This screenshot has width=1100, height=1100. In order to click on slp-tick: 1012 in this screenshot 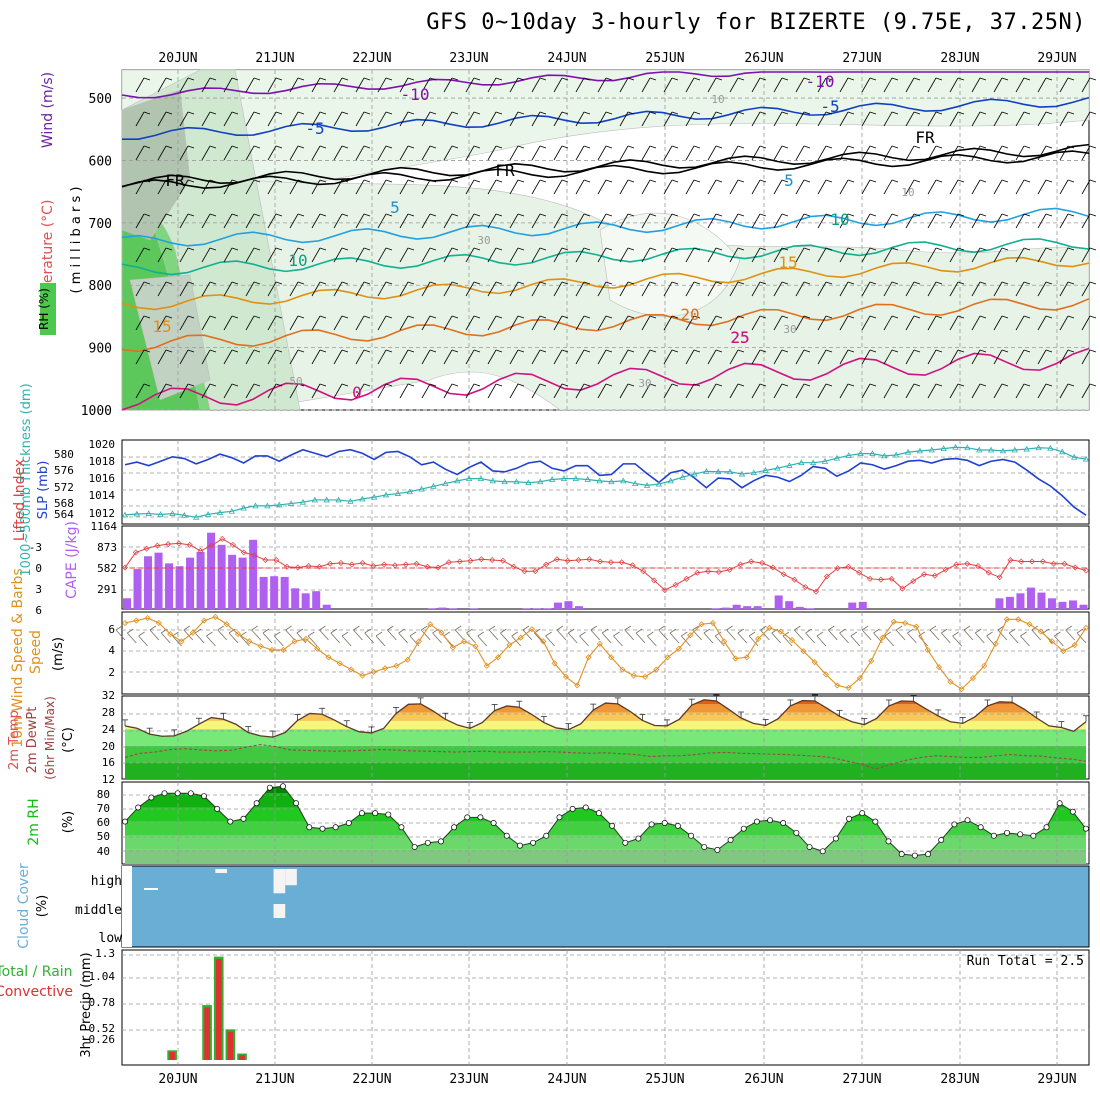, I will do `click(102, 513)`.